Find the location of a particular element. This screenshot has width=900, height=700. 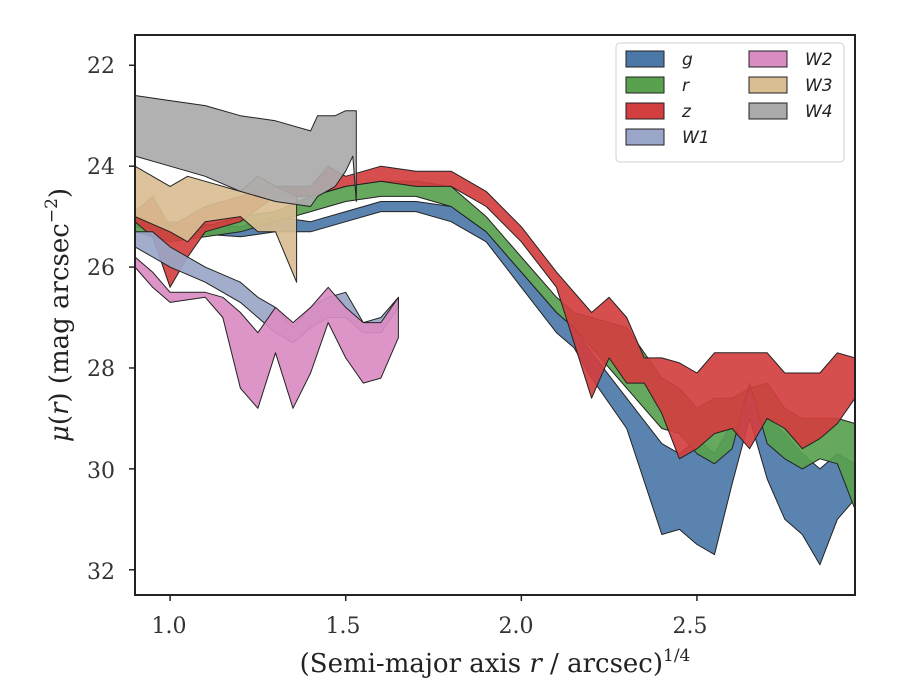

x-tick-label: 2.0 is located at coordinates (516, 626).